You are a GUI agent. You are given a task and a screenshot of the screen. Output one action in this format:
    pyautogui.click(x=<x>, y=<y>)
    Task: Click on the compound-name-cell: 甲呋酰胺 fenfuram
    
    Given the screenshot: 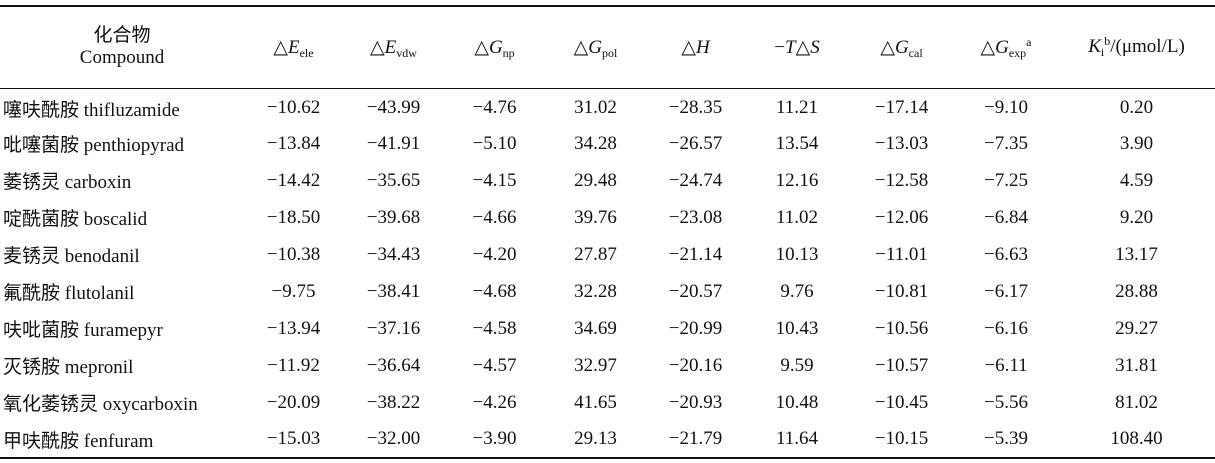 What is the action you would take?
    pyautogui.click(x=78, y=441)
    